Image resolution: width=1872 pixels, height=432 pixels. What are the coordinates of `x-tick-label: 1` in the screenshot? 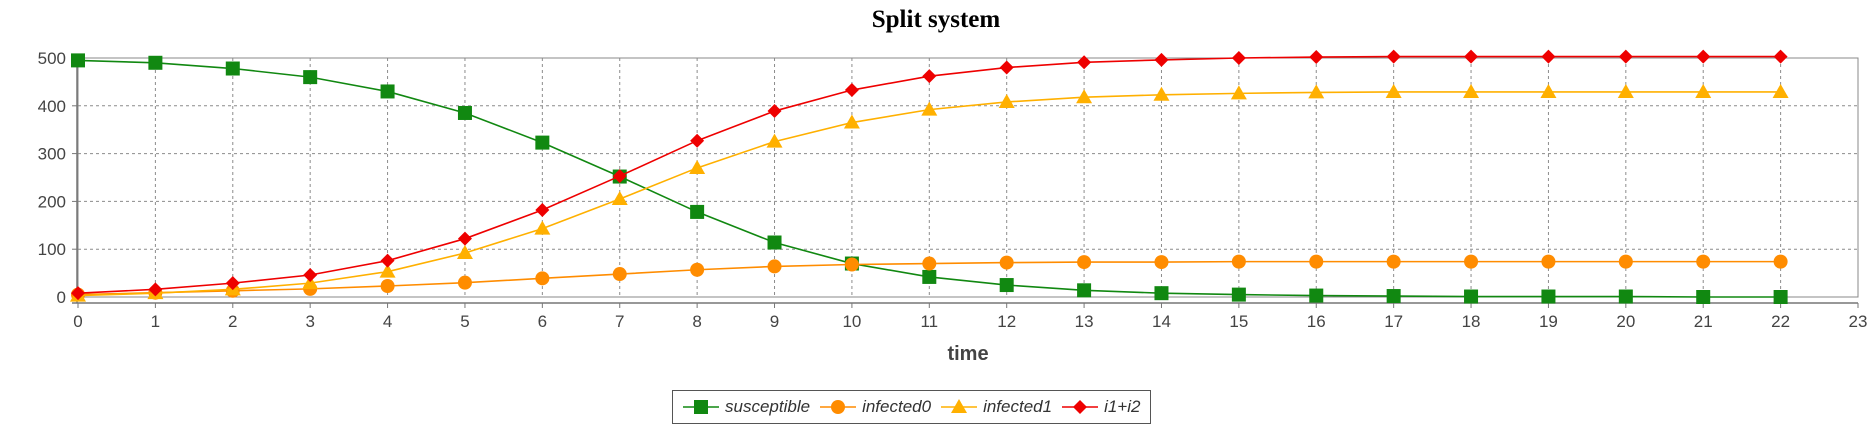 It's located at (155, 321).